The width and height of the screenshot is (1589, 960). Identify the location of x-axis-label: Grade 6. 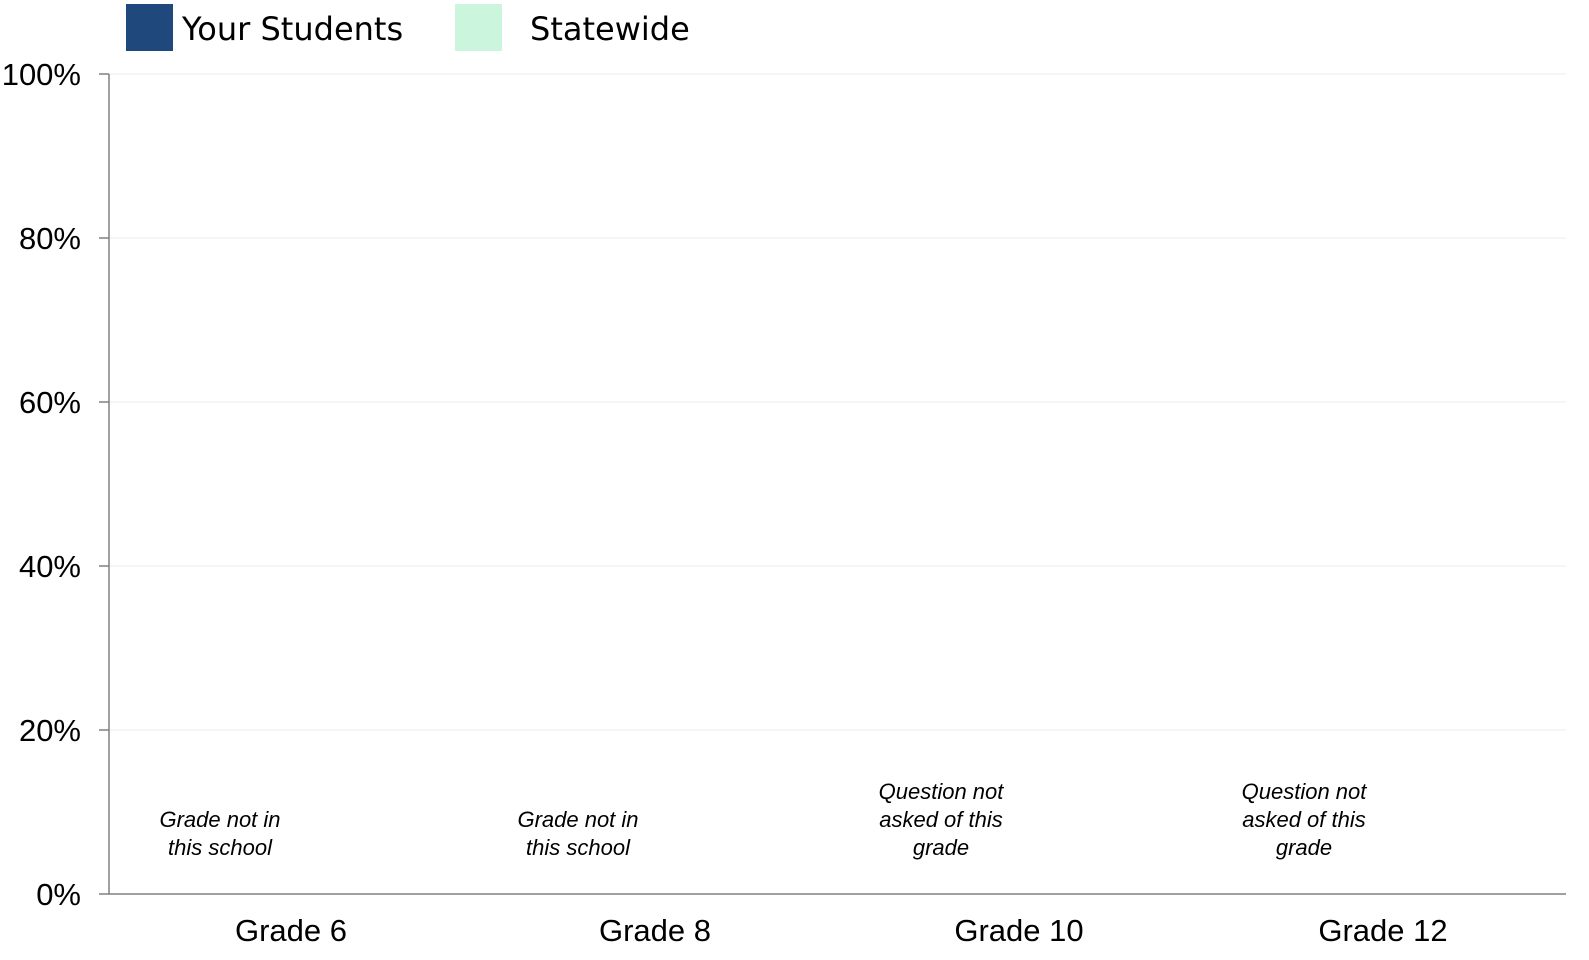
(291, 930).